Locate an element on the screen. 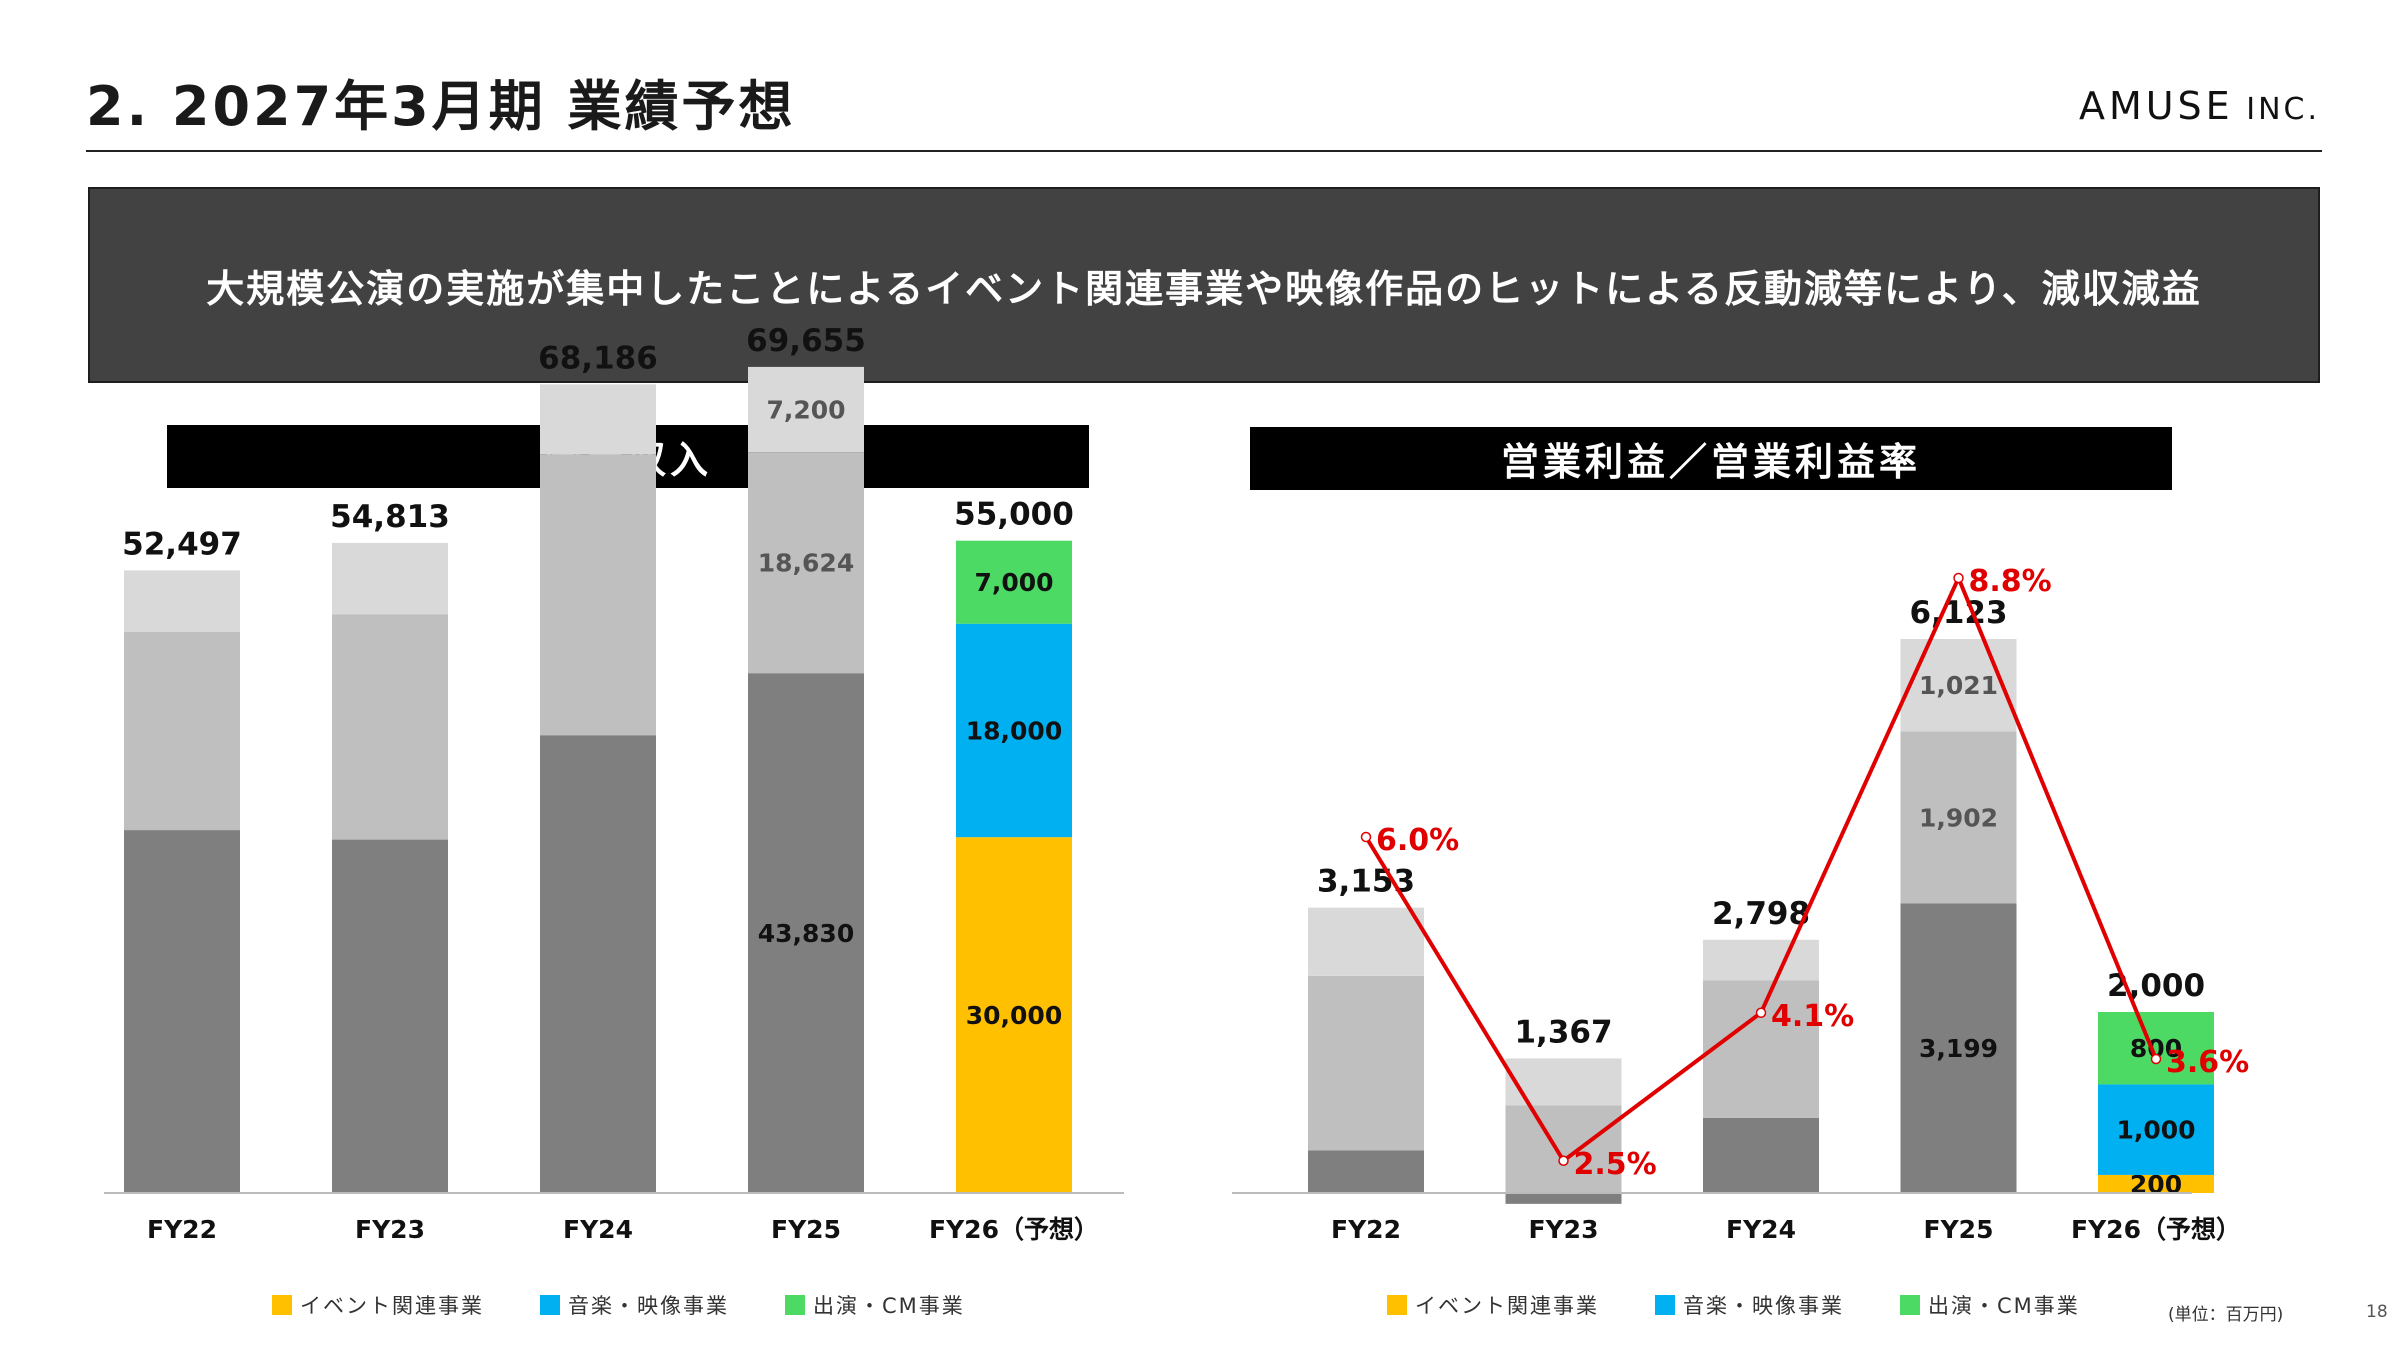 Image resolution: width=2400 pixels, height=1350 pixels. profit-bar-fy25-seg1 is located at coordinates (1958, 817).